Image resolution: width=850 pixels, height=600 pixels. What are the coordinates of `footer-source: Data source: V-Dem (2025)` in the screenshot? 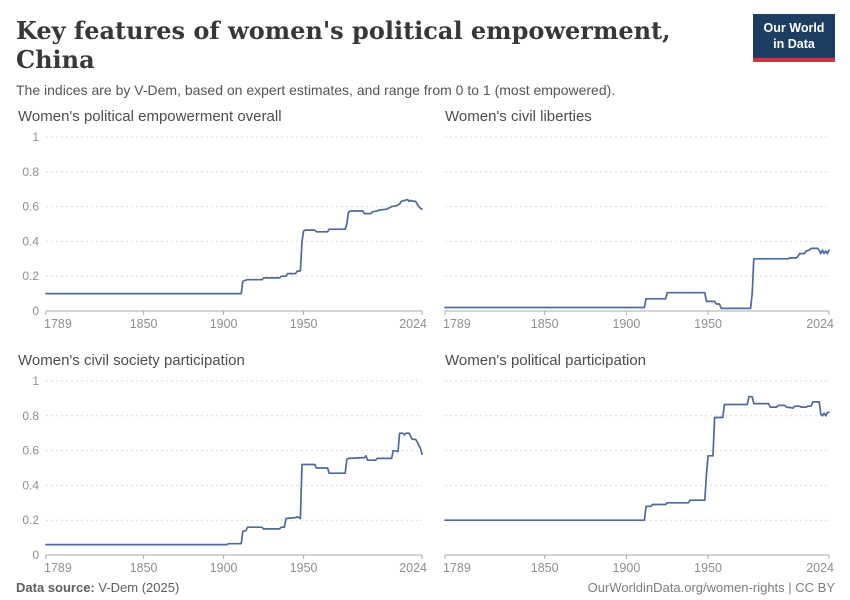 It's located at (97, 587).